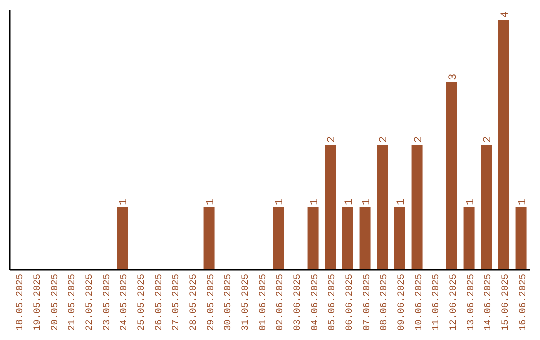 Image resolution: width=540 pixels, height=340 pixels. What do you see at coordinates (37, 303) in the screenshot?
I see `x-tick-label: 19.05.2025` at bounding box center [37, 303].